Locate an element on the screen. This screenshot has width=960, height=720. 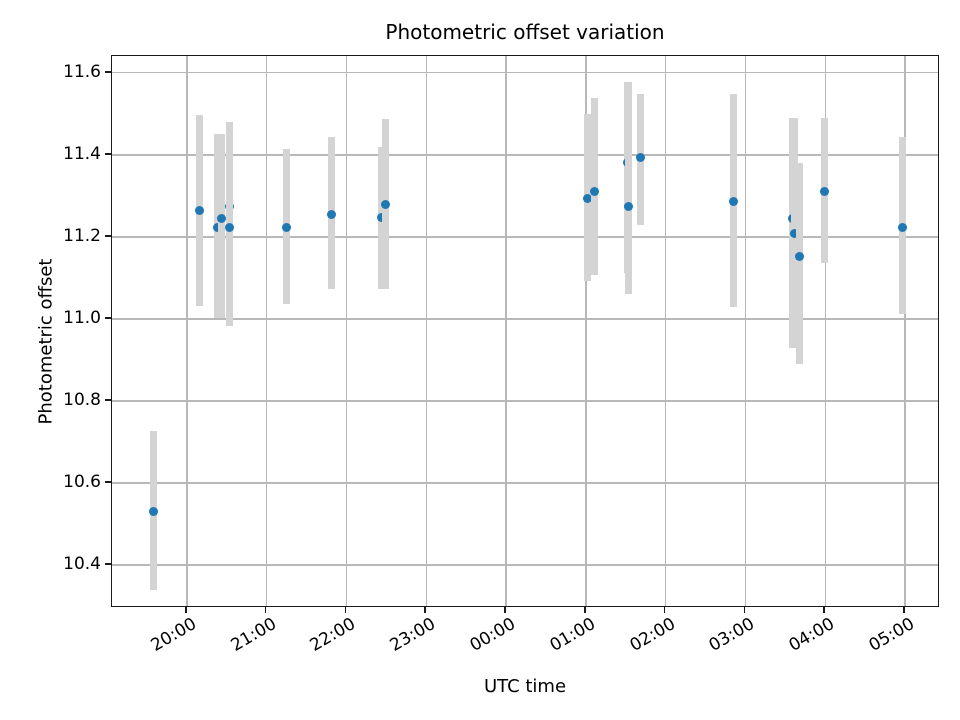
y-axis-tick-labels: 10.4 10.6 10.8 11.0 11.2 11.4 11.6 is located at coordinates (50, 360).